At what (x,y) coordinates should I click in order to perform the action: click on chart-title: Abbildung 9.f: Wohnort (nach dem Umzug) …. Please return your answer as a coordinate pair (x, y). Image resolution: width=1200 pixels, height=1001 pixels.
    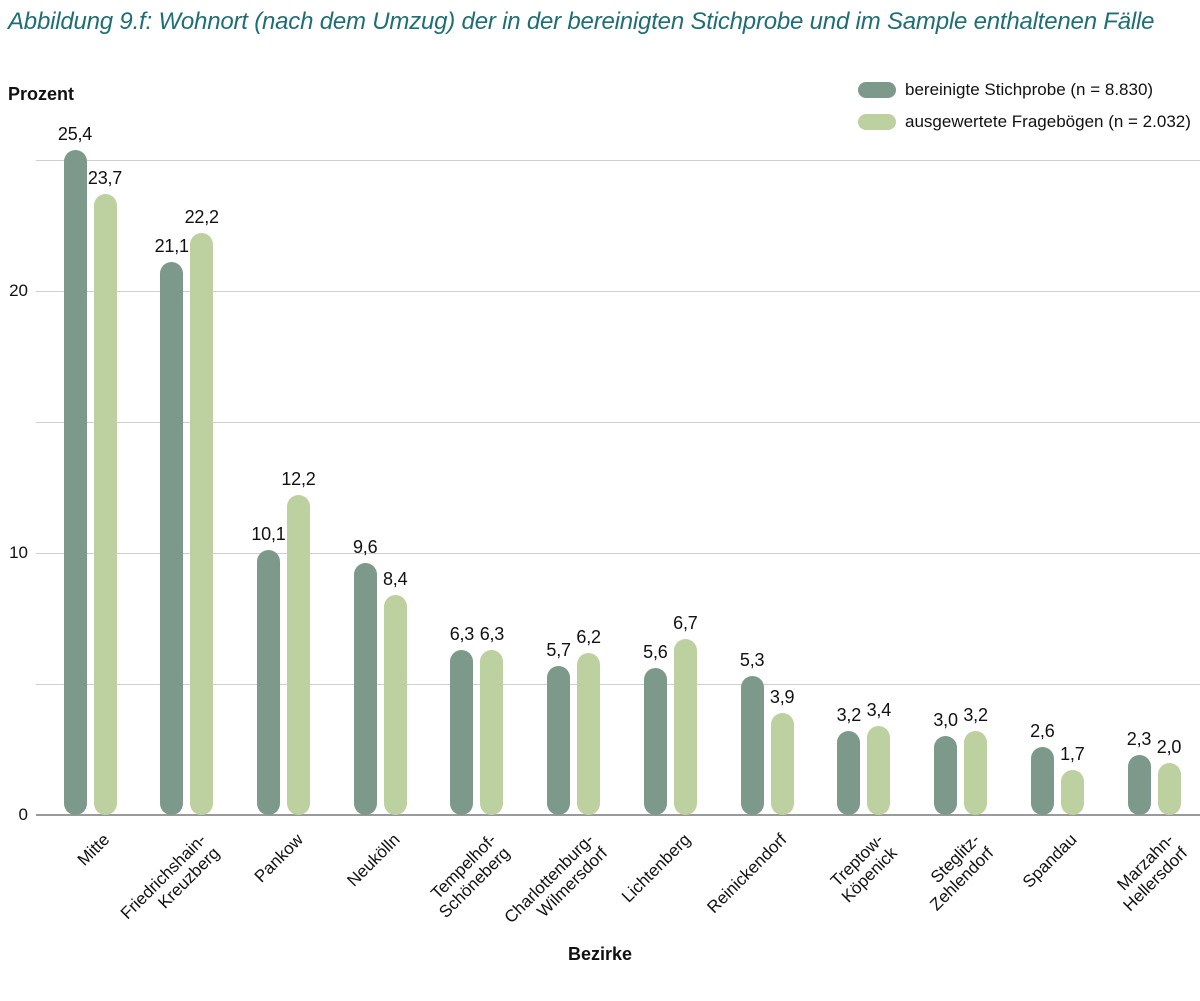
    Looking at the image, I should click on (581, 21).